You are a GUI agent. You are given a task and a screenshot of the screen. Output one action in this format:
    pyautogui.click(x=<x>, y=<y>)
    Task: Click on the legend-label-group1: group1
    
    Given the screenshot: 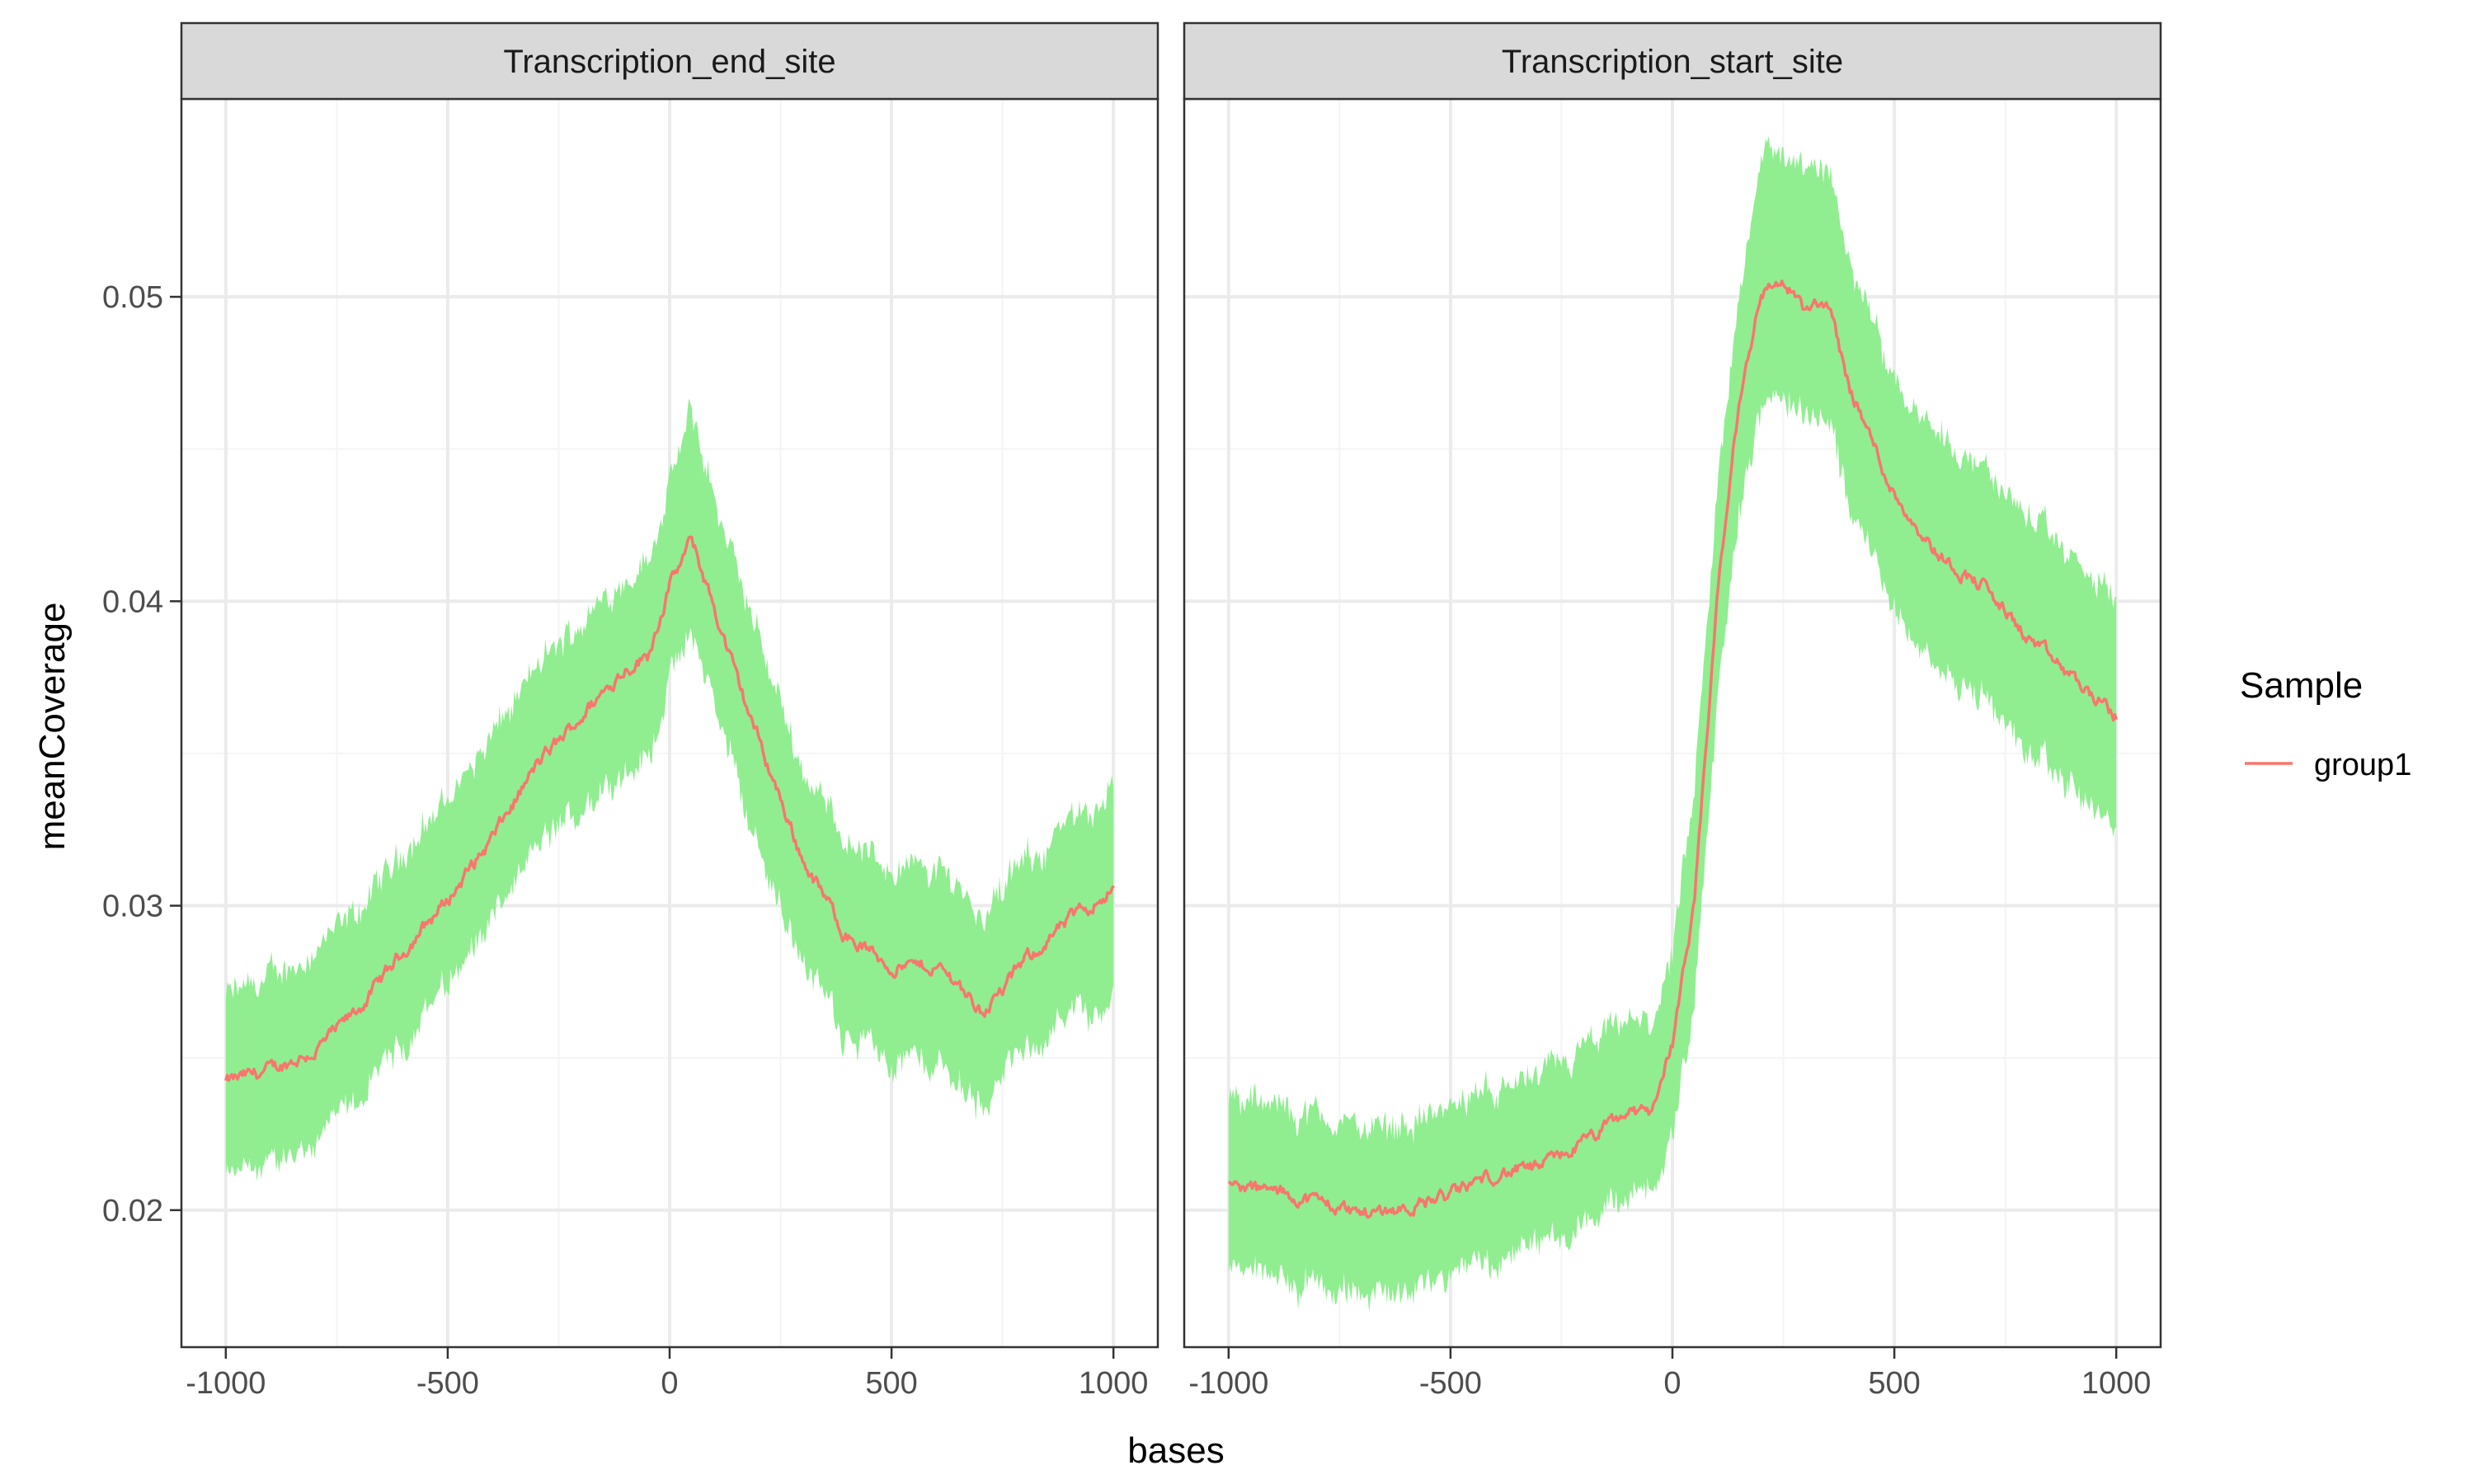 What is the action you would take?
    pyautogui.click(x=2362, y=765)
    